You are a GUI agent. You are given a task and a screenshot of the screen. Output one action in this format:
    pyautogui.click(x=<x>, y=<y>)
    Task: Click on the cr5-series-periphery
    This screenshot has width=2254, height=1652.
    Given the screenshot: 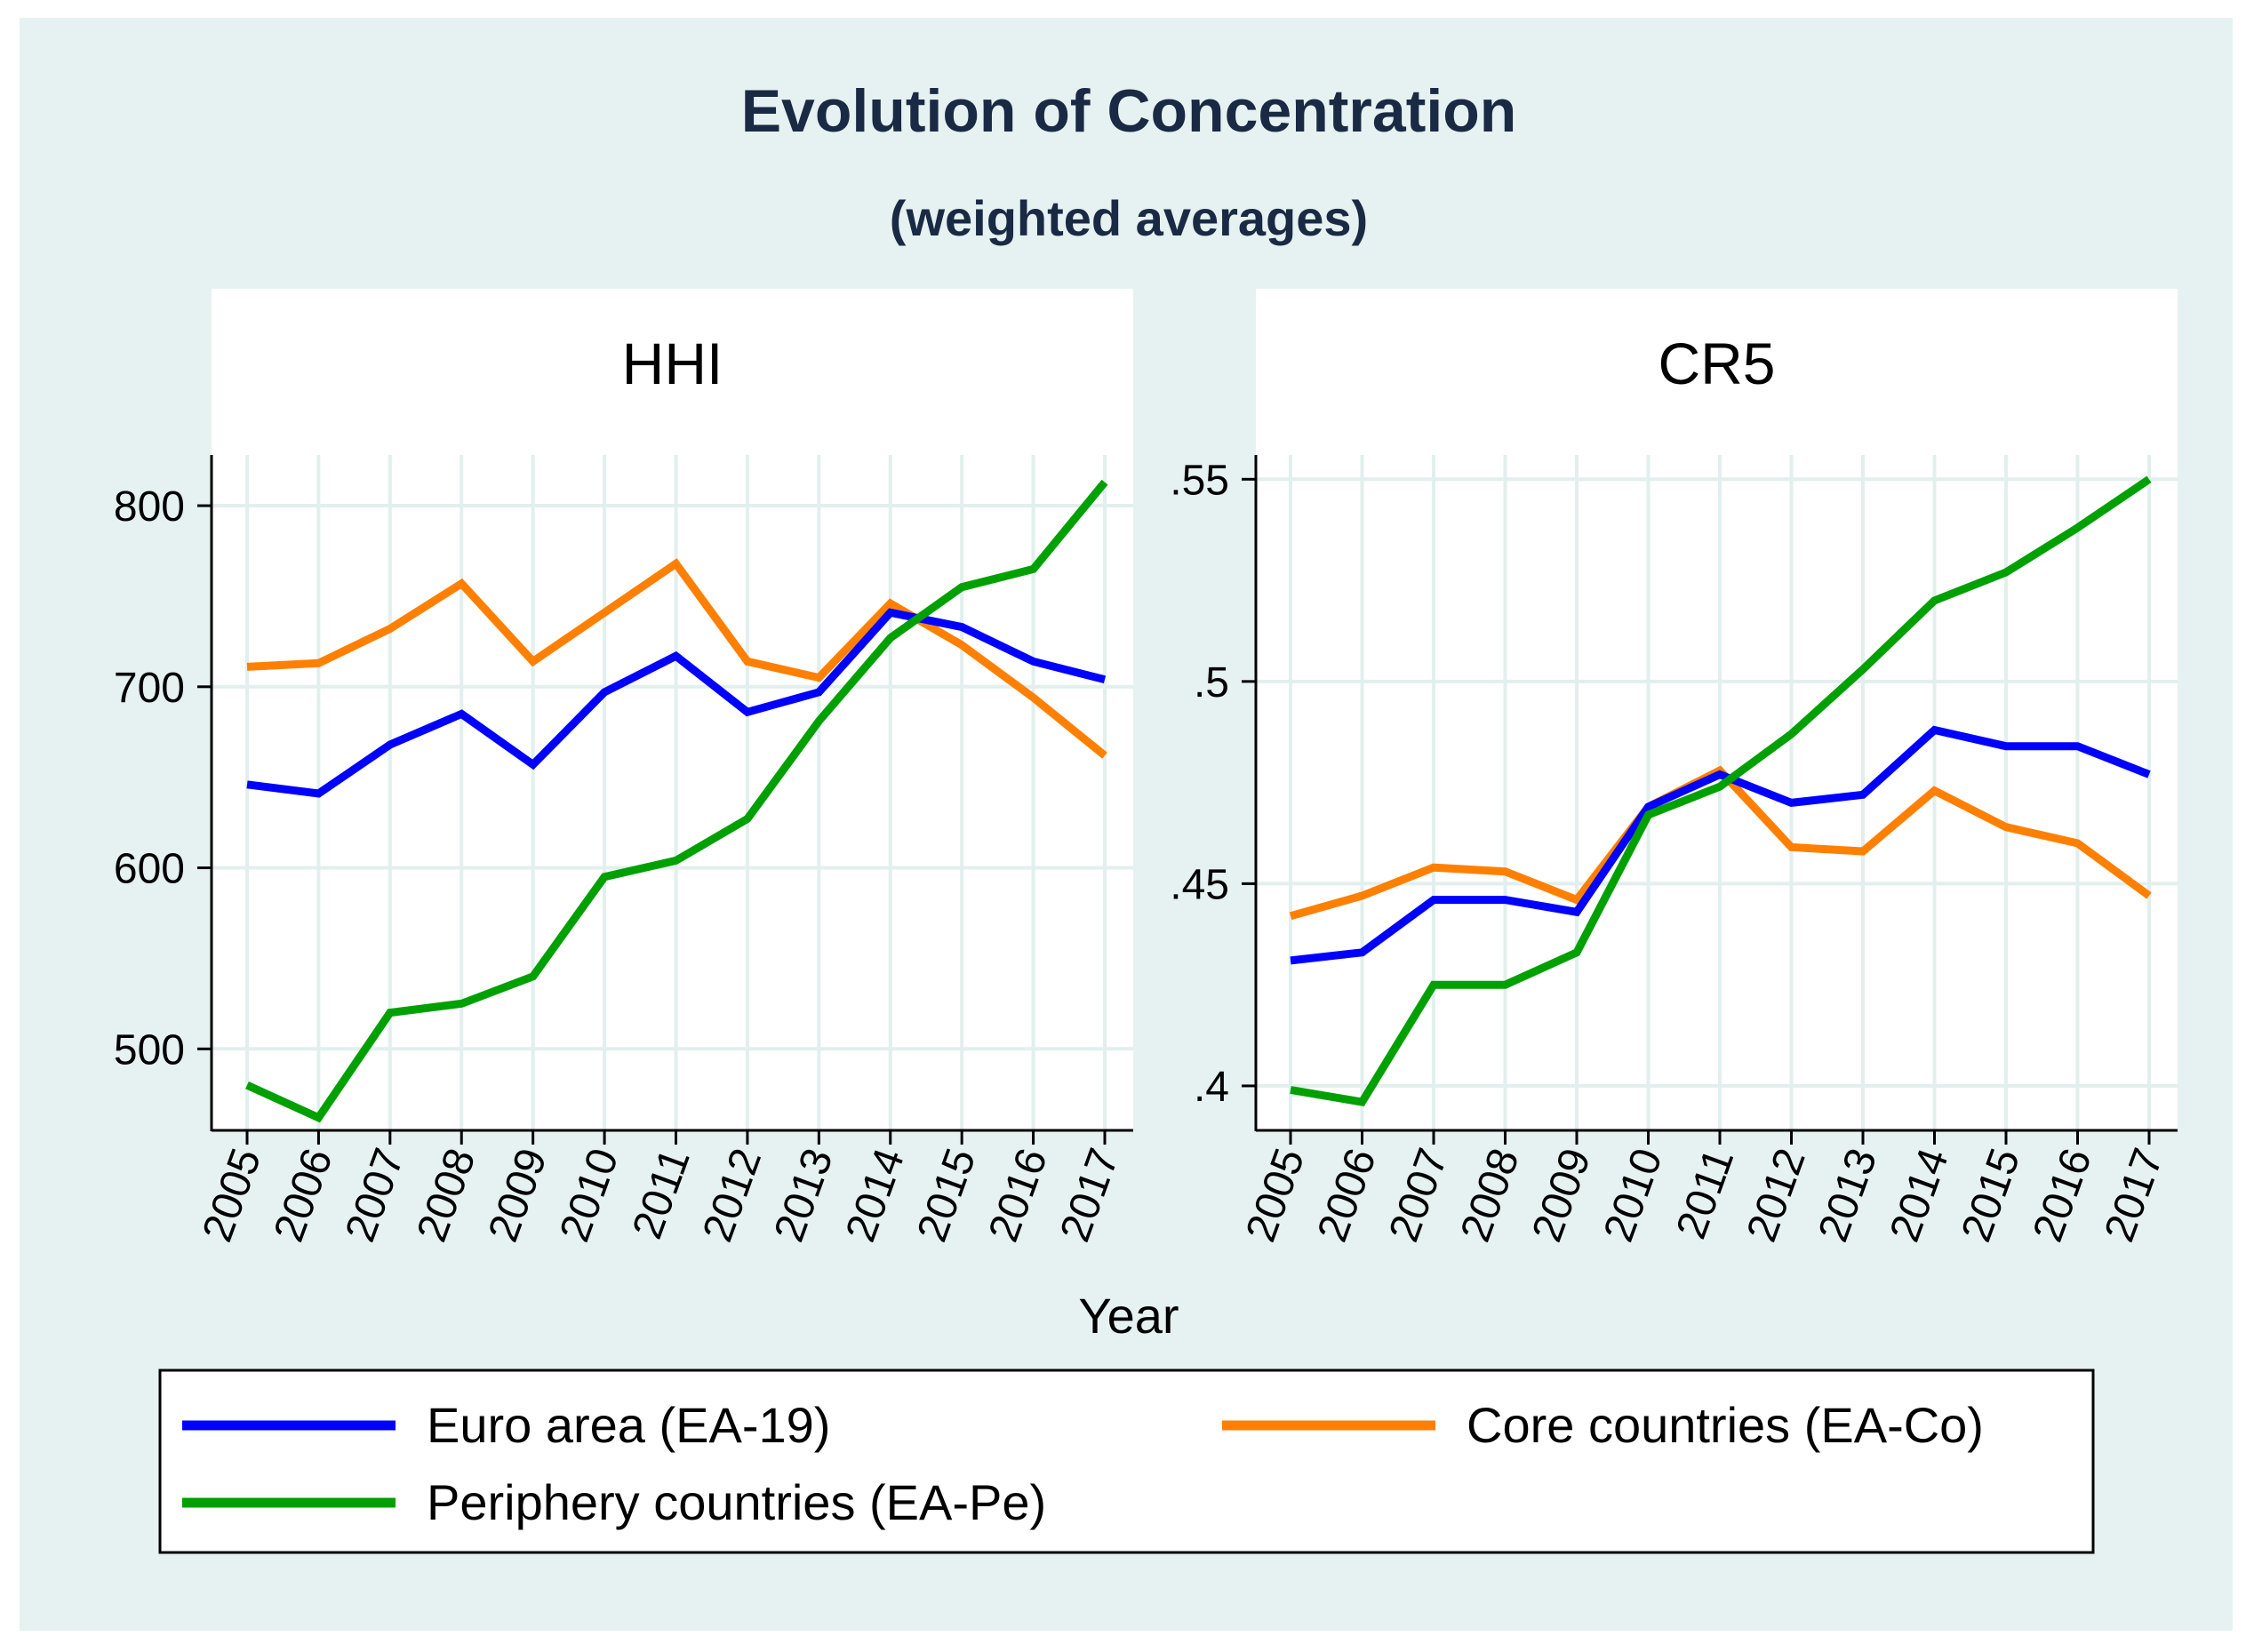 What is the action you would take?
    pyautogui.click(x=1721, y=791)
    